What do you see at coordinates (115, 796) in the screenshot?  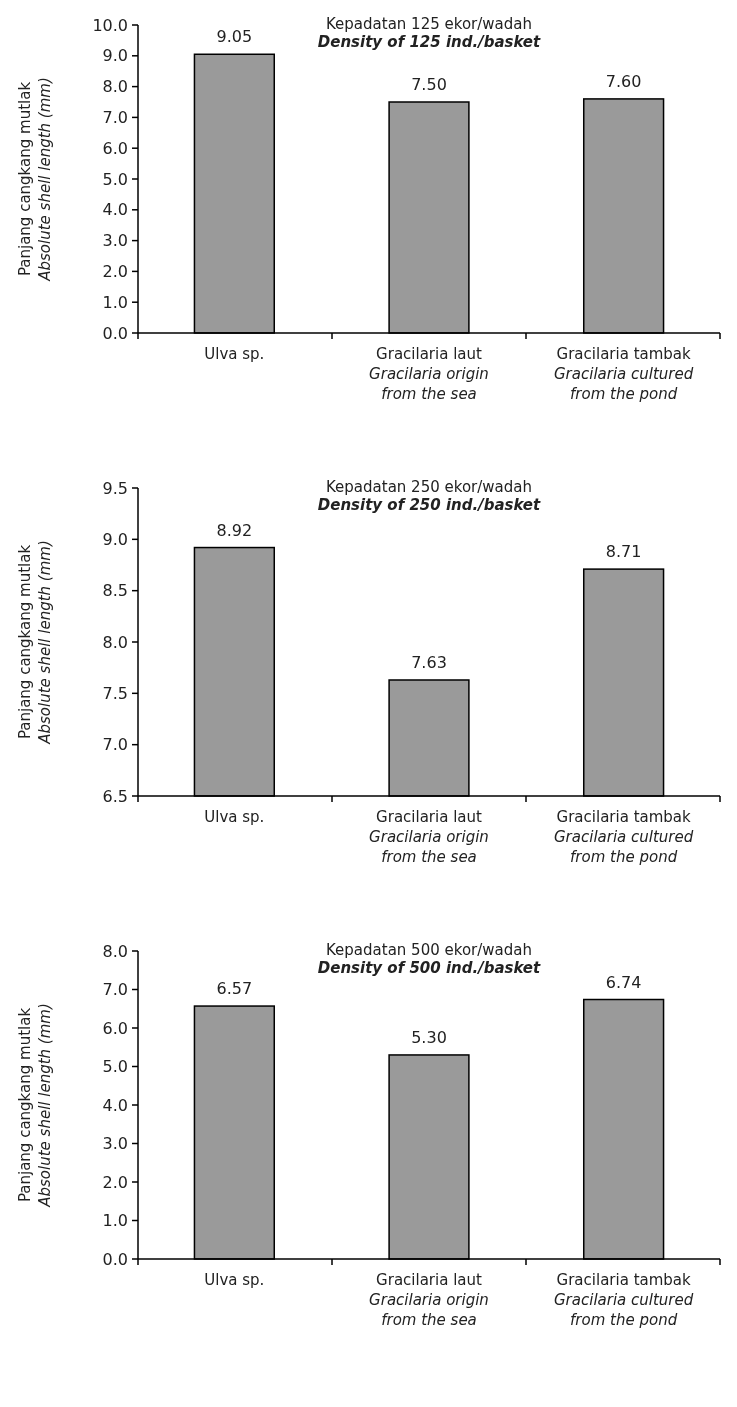 I see `y-tick-label: 6.5` at bounding box center [115, 796].